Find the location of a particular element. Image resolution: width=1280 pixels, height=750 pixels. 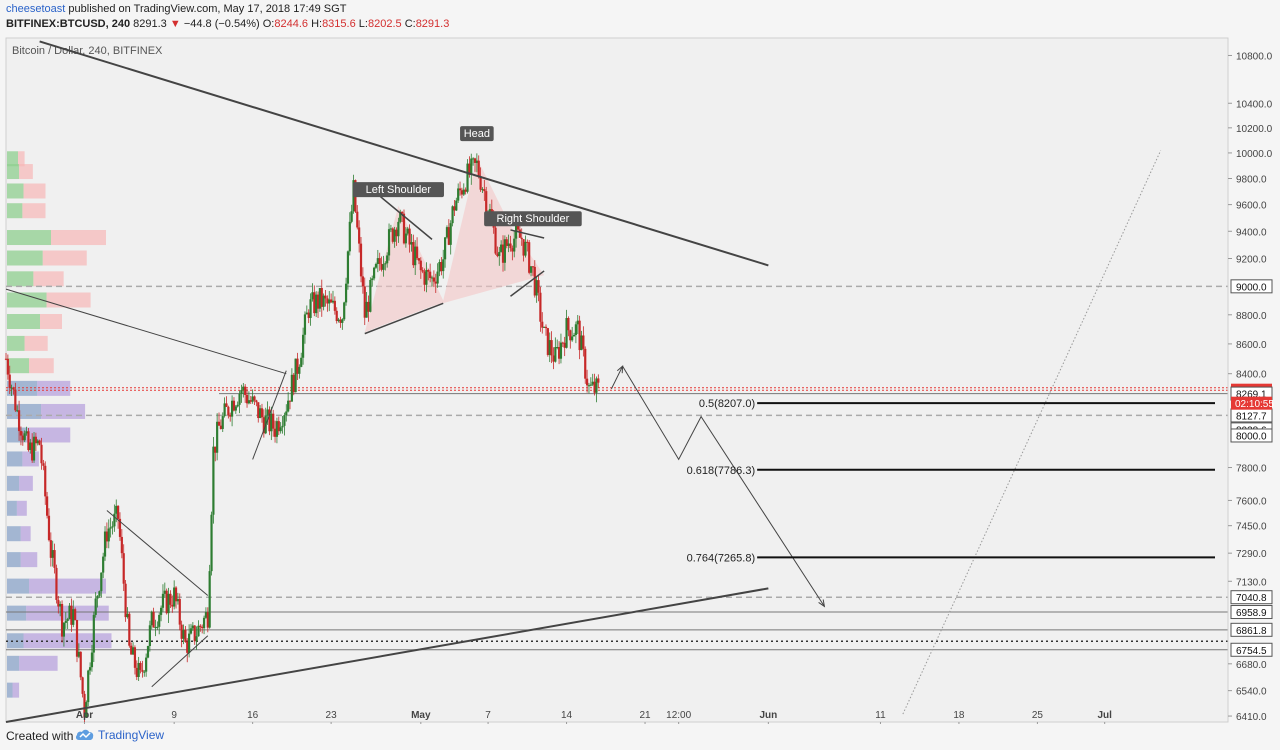

price-tick-label: 7290.0 is located at coordinates (1251, 554).